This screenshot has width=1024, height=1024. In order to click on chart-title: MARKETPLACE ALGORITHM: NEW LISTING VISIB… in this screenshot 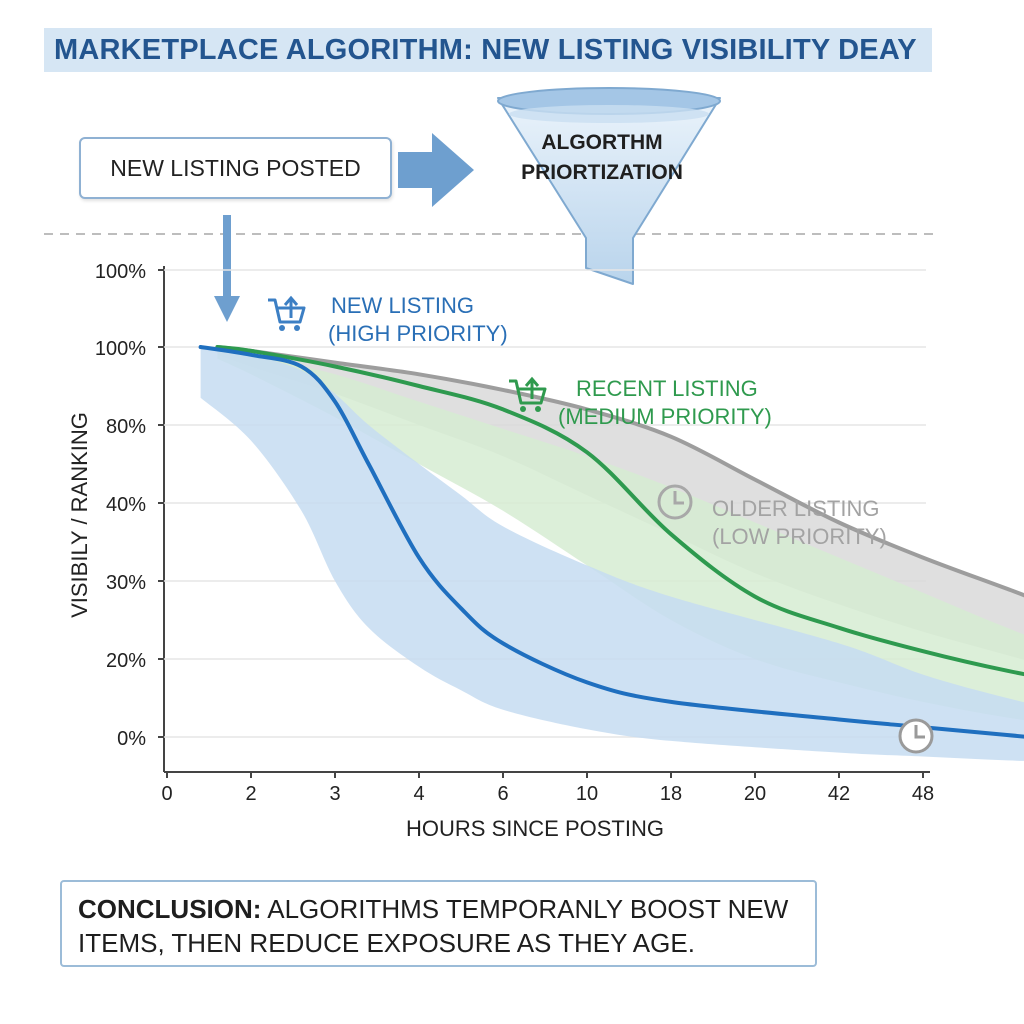, I will do `click(485, 50)`.